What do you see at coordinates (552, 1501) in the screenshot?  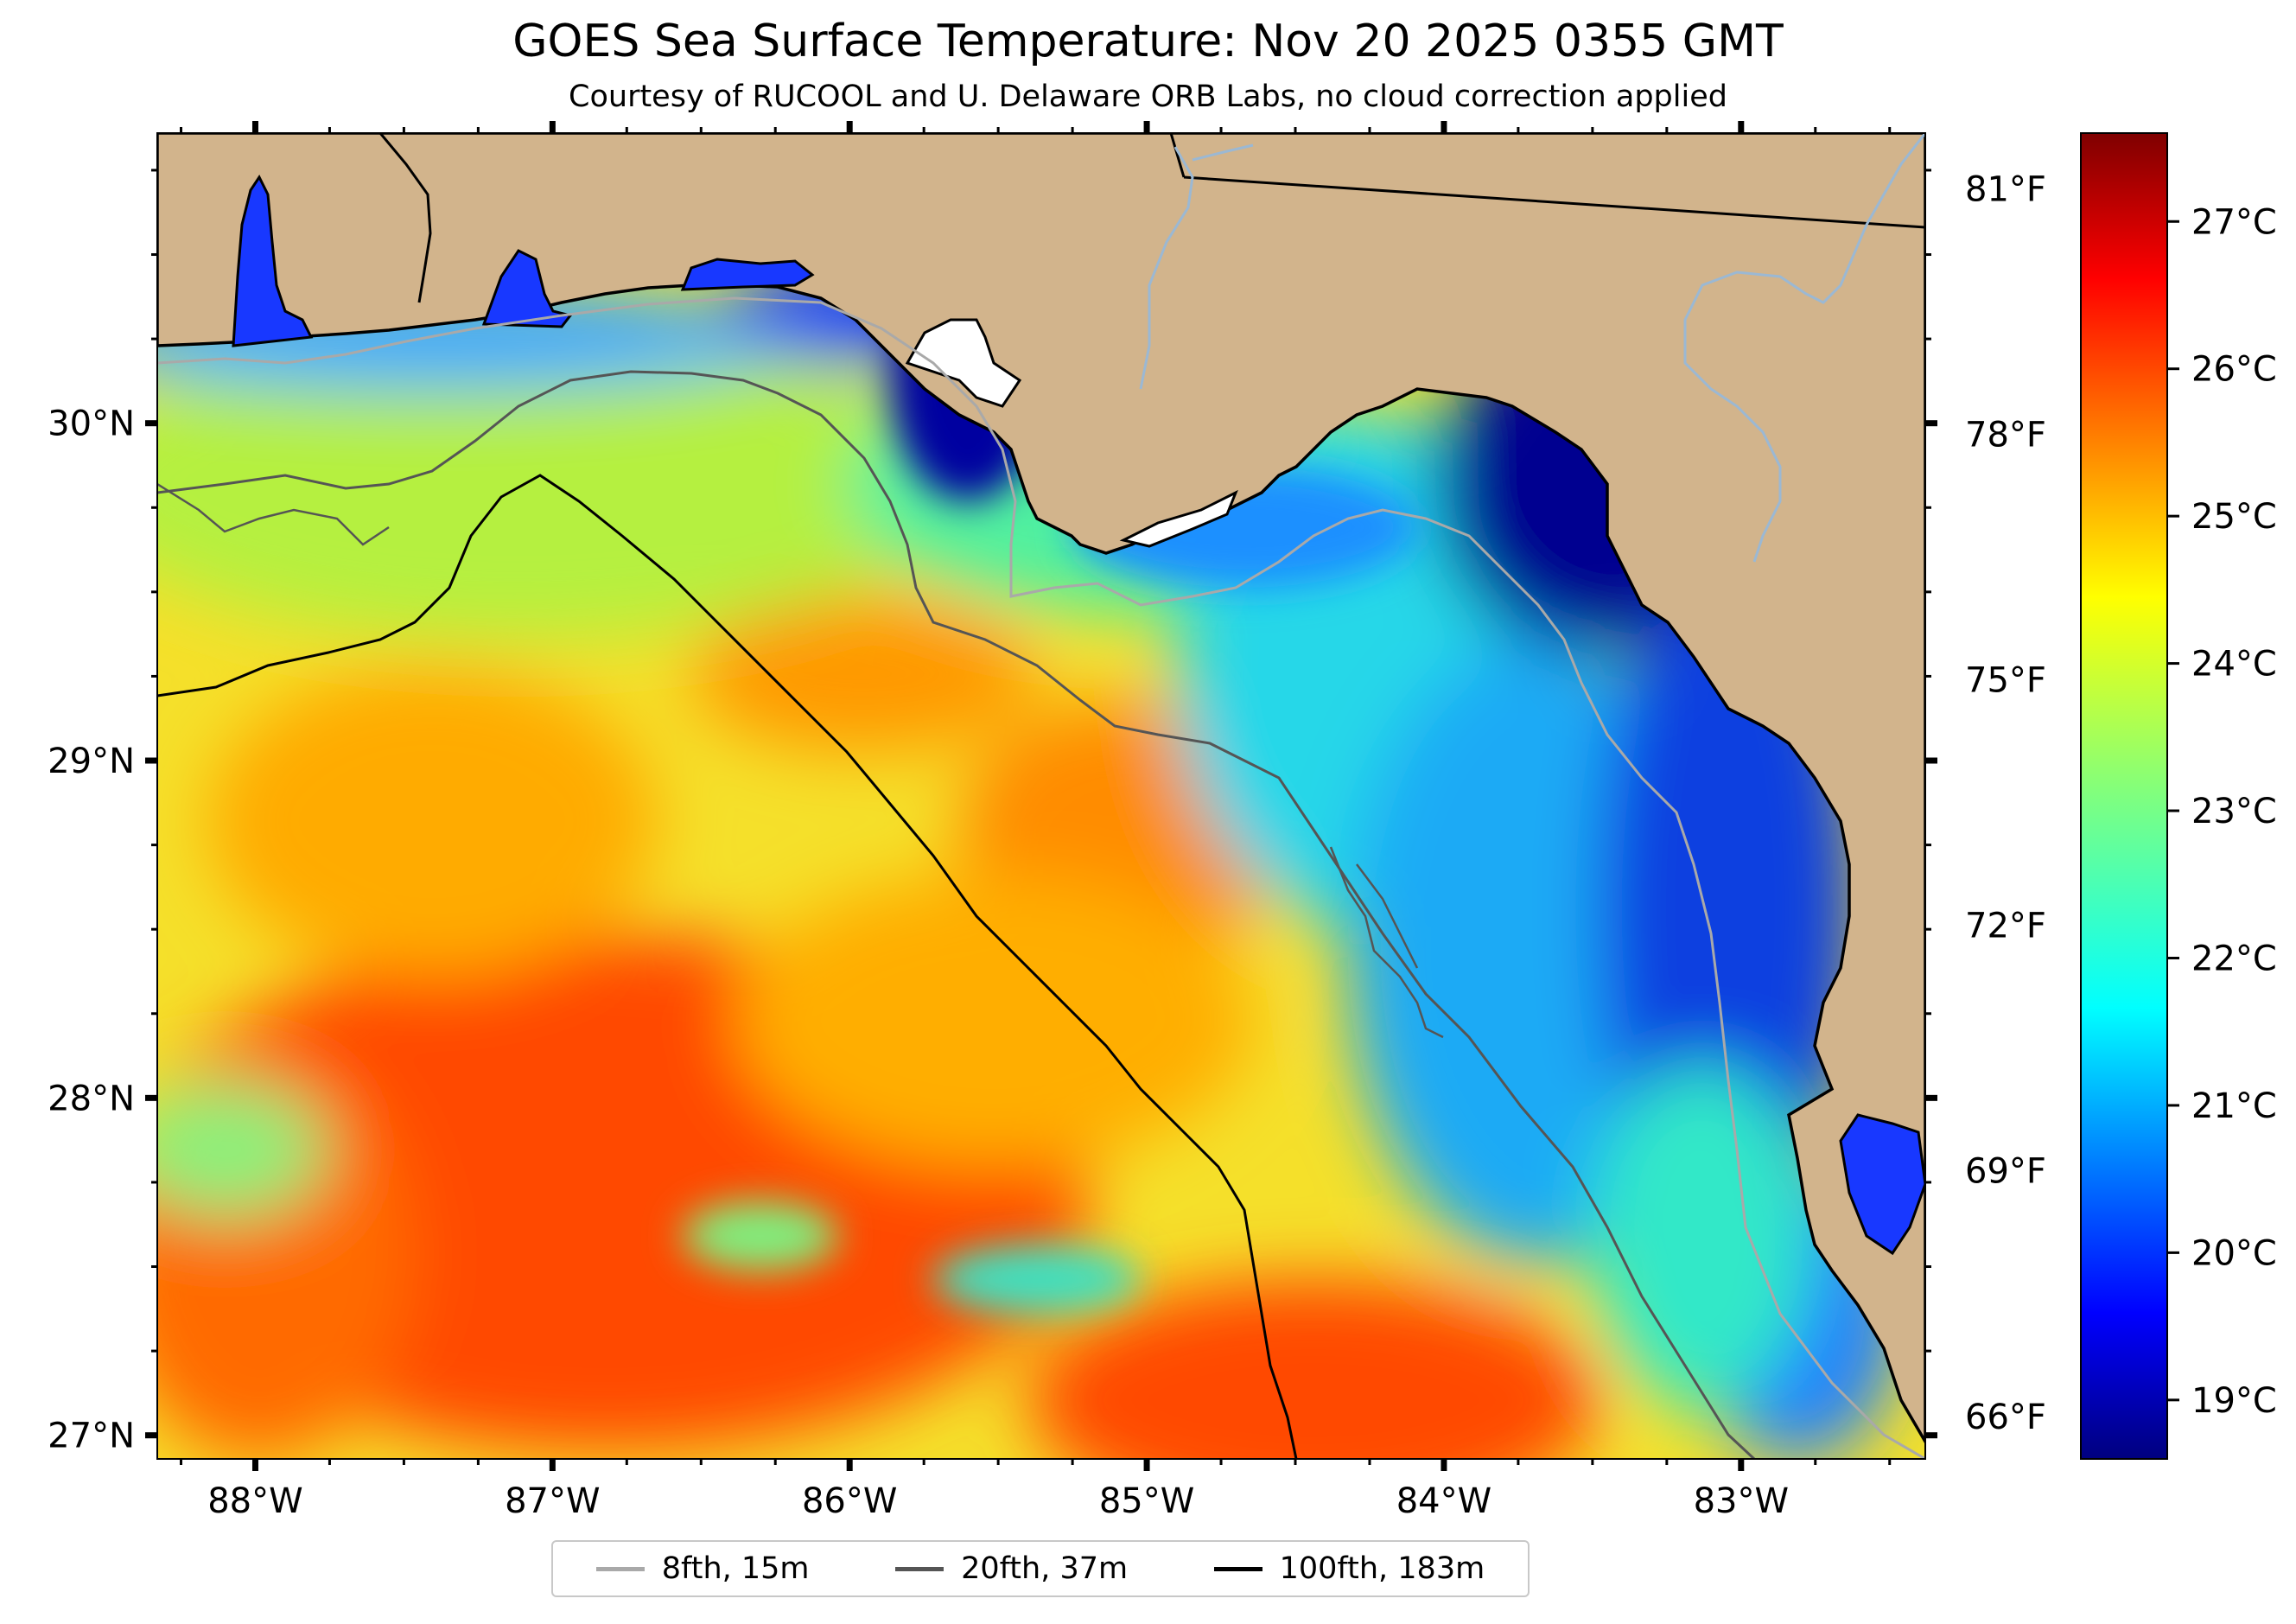 I see `lon-tick-label: 87°W` at bounding box center [552, 1501].